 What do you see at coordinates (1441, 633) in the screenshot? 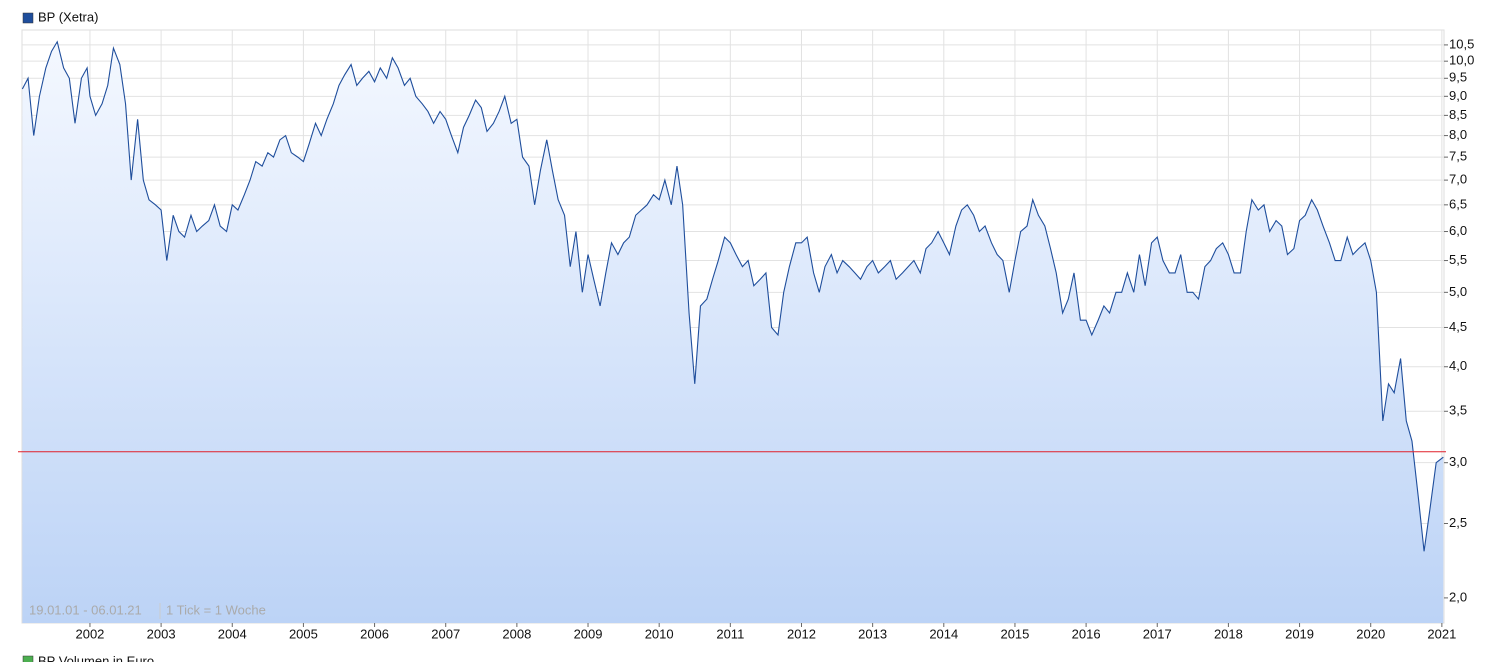
I see `x-tick-label: 2021` at bounding box center [1441, 633].